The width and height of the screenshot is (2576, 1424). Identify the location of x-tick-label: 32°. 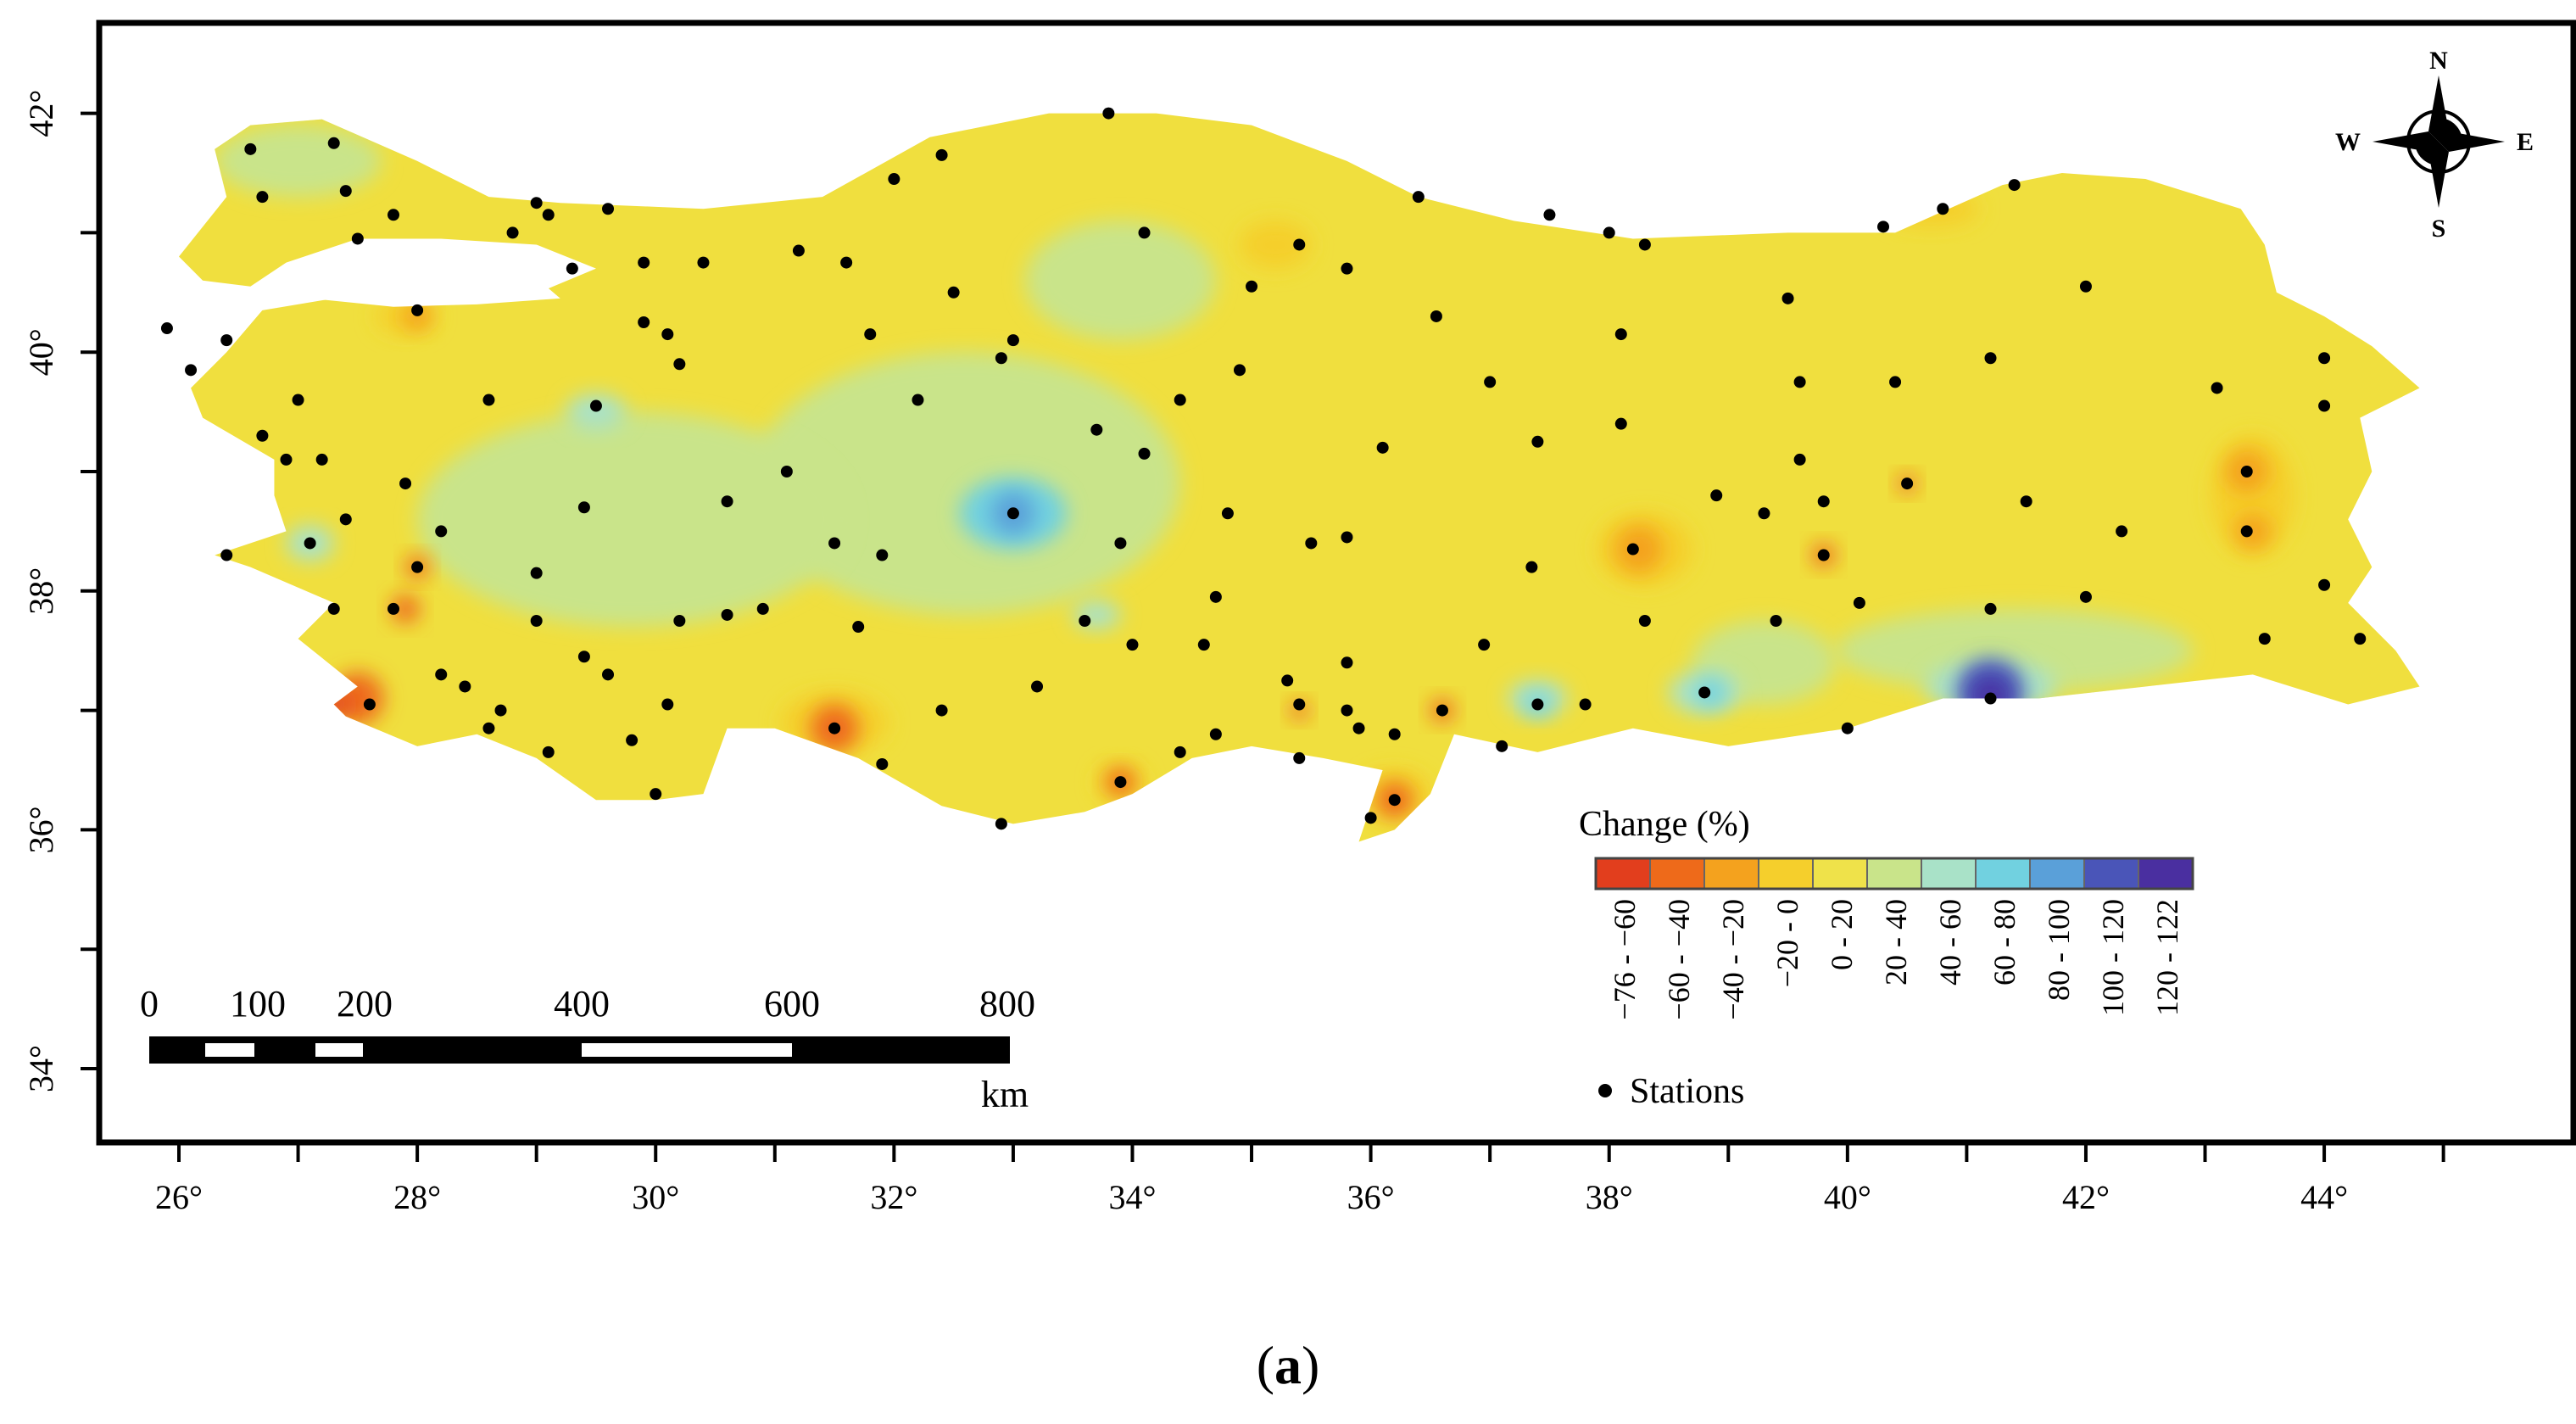
(894, 1197).